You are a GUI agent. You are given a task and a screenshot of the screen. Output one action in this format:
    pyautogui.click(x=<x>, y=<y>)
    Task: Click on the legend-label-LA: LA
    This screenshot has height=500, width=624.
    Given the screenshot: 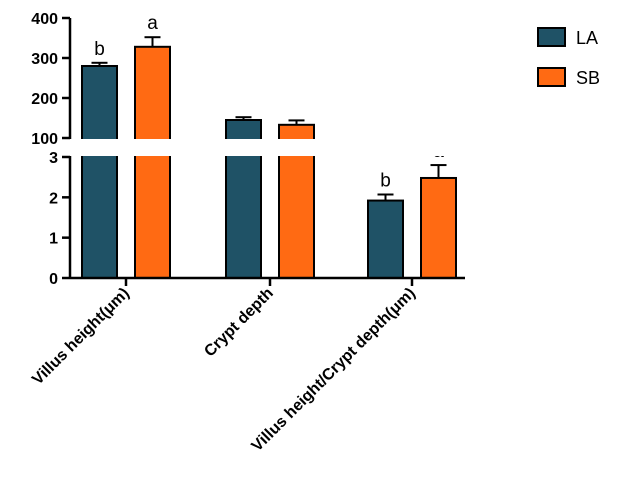 What is the action you would take?
    pyautogui.click(x=587, y=38)
    